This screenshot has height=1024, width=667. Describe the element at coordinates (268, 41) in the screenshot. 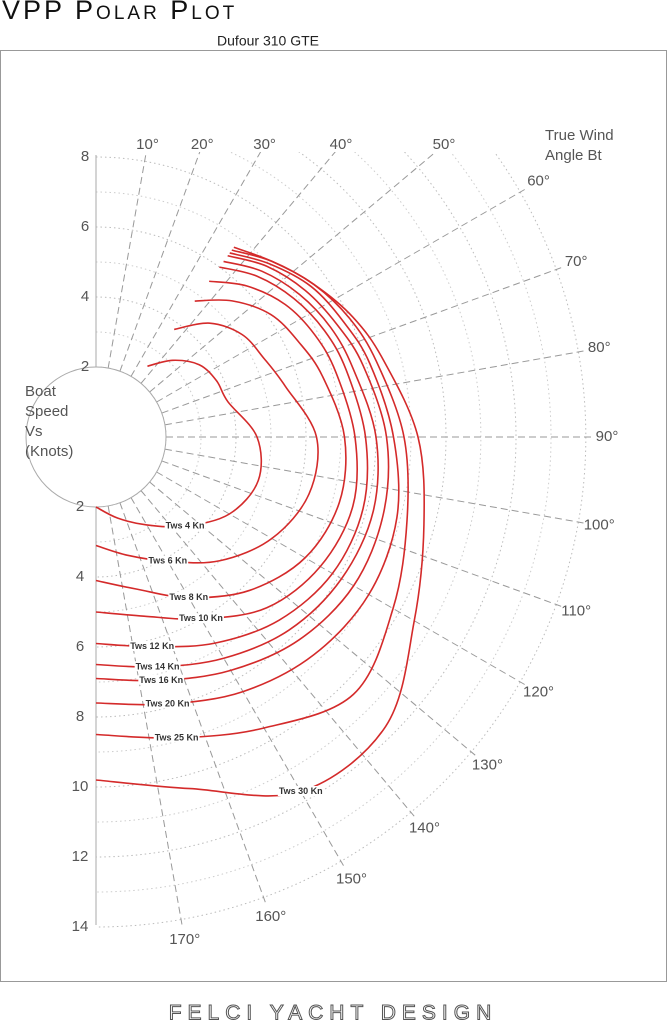

I see `chart-subtitle: Dufour 310 GTE` at that location.